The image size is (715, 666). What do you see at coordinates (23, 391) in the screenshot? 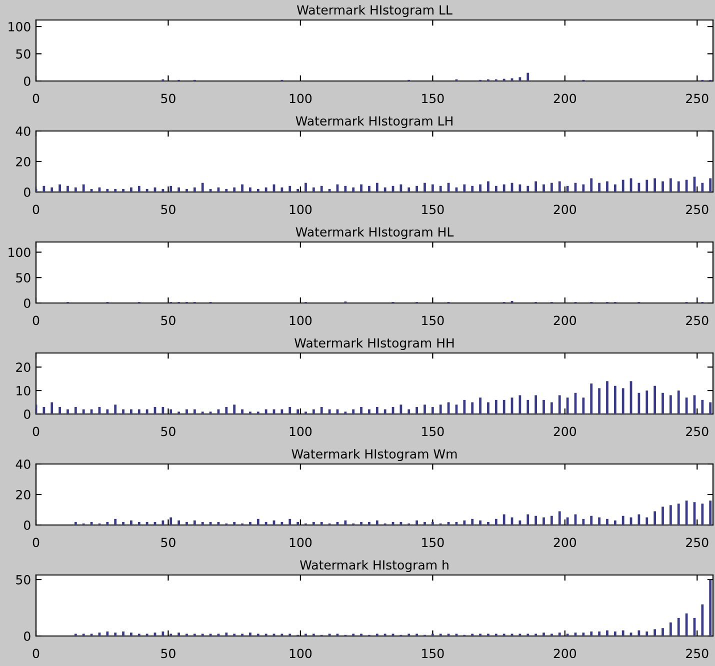
I see `y-tick-label: 10` at bounding box center [23, 391].